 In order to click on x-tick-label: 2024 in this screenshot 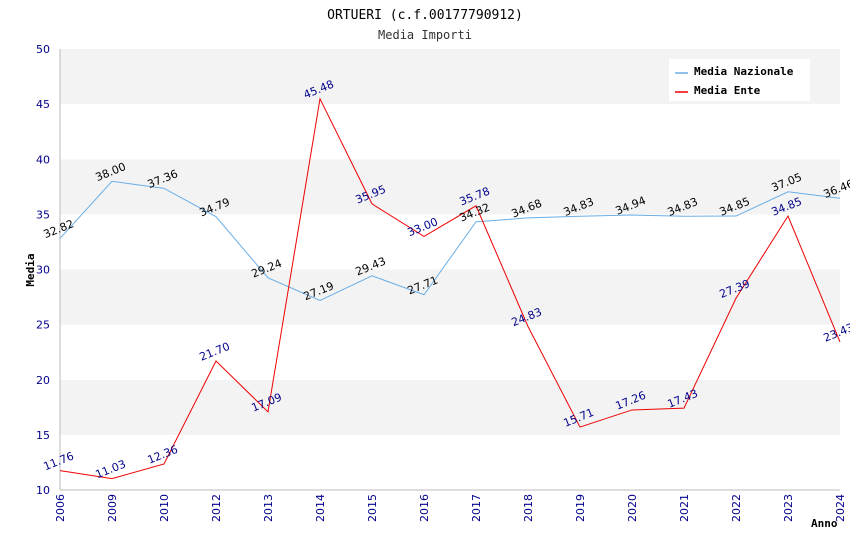, I will do `click(840, 508)`.